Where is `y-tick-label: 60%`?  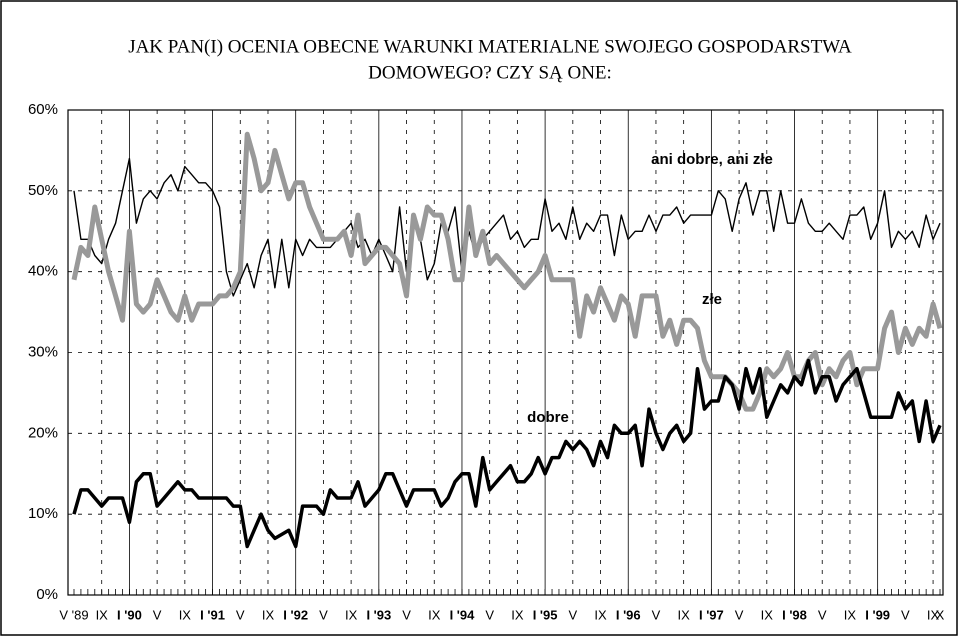
y-tick-label: 60% is located at coordinates (43, 109).